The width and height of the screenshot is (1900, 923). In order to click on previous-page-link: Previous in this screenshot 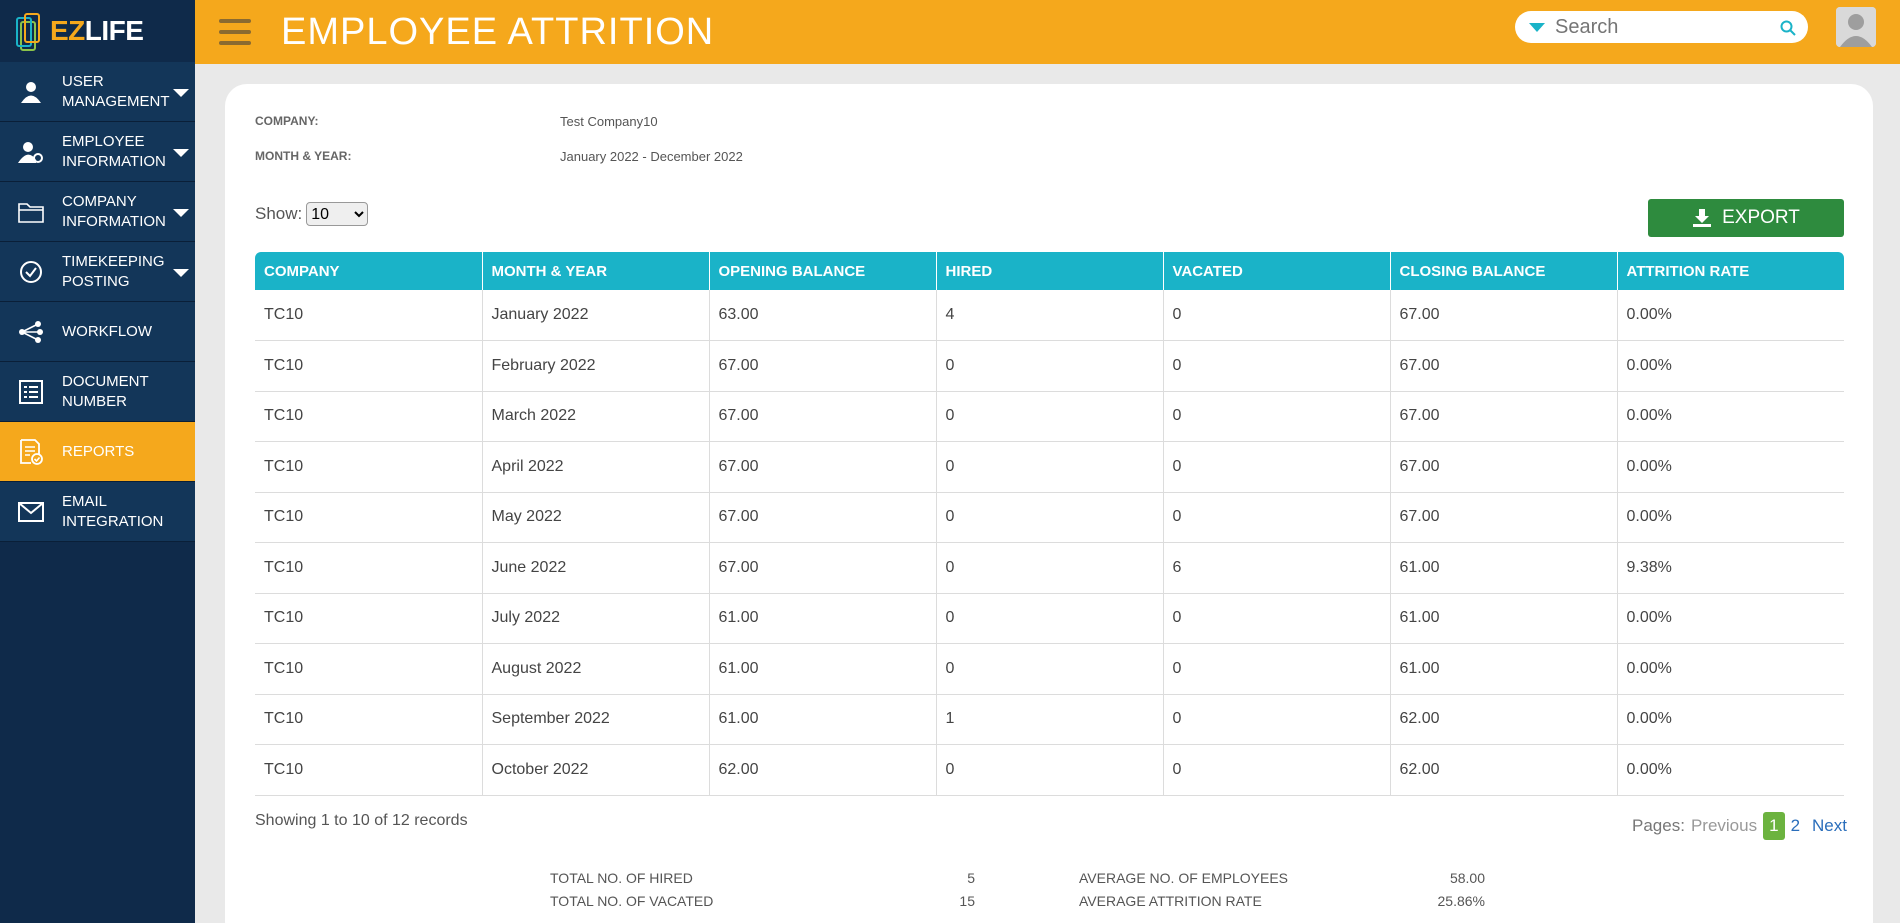, I will do `click(1724, 825)`.